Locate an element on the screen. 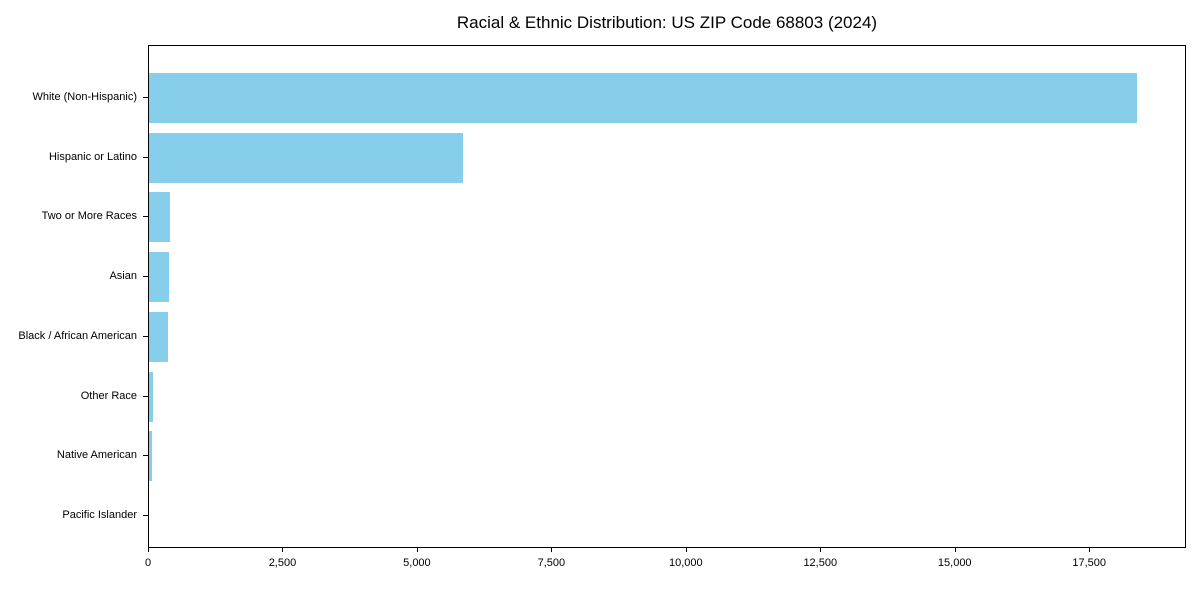 The image size is (1200, 600). bar-two-or-more-races is located at coordinates (159, 217).